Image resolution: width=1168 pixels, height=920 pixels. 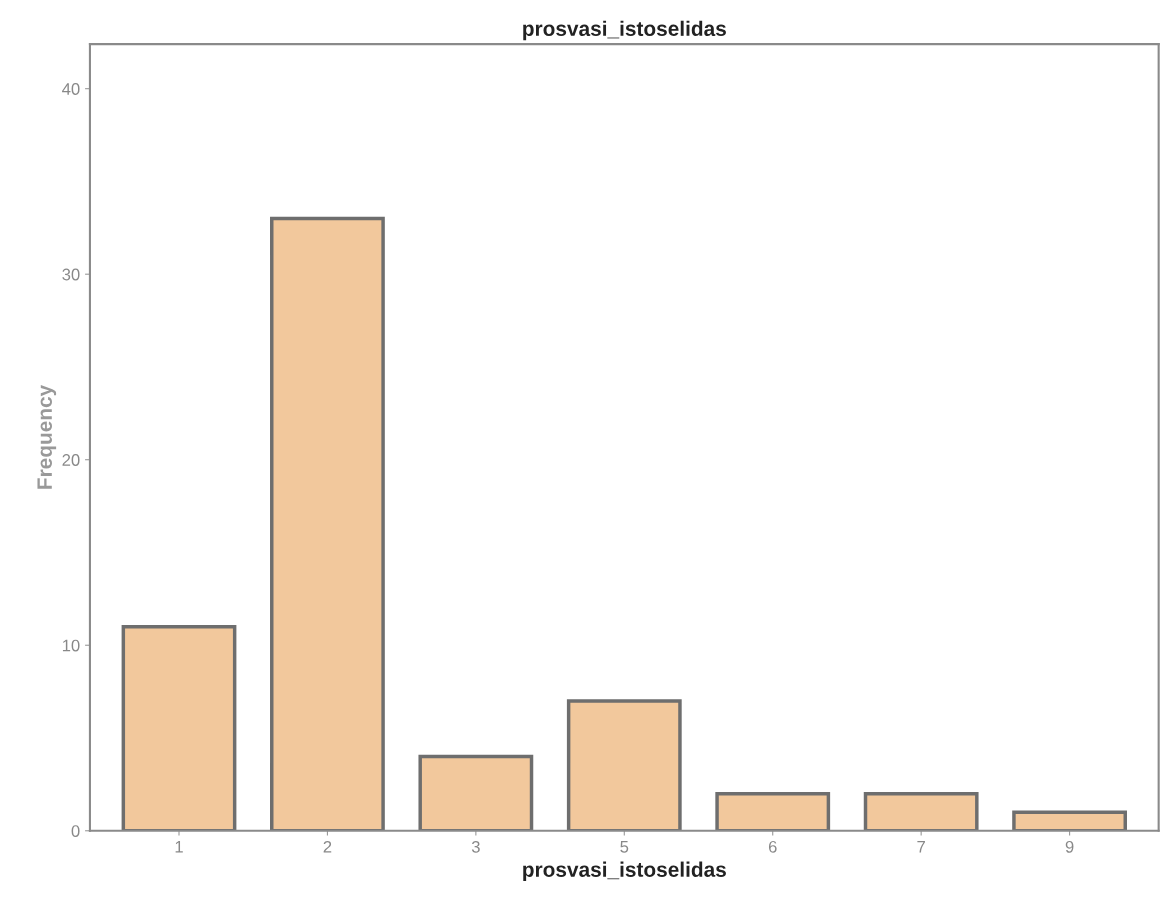 I want to click on y-tick-label: 20, so click(x=71, y=460).